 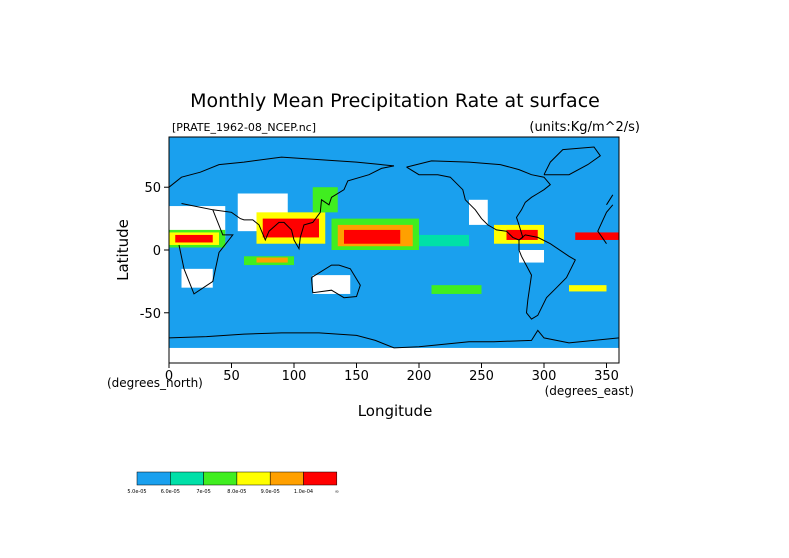 What do you see at coordinates (170, 492) in the screenshot?
I see `legend-label-1: 6.0e-05` at bounding box center [170, 492].